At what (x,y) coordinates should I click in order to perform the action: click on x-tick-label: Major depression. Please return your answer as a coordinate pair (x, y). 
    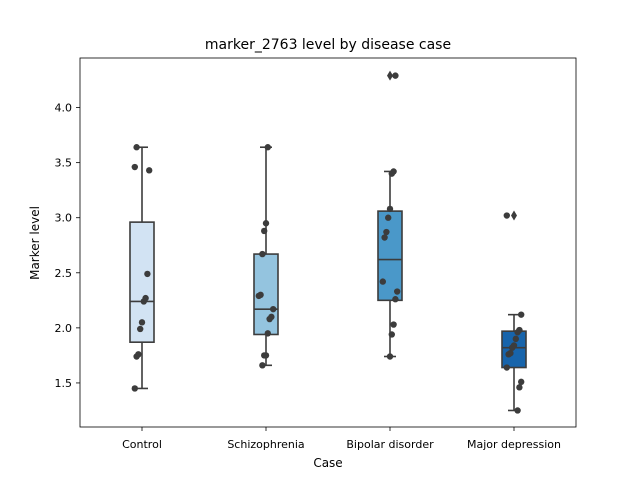
    Looking at the image, I should click on (514, 444).